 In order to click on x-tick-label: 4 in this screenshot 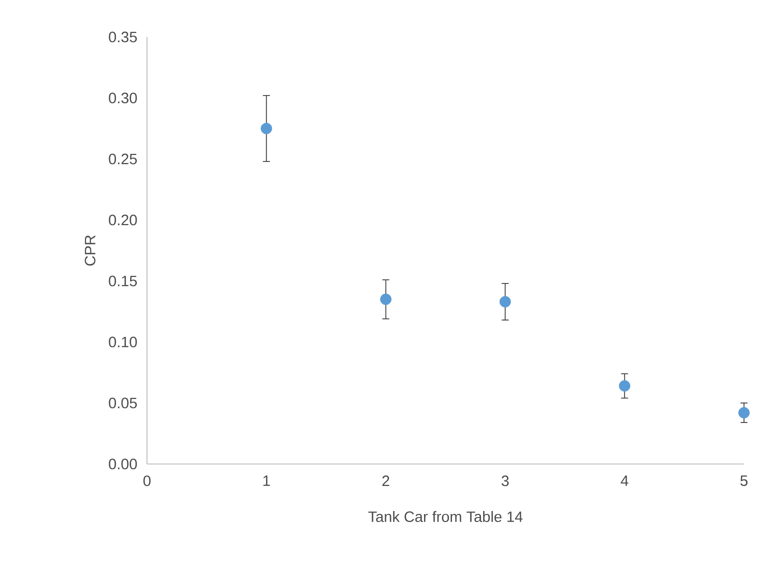, I will do `click(624, 481)`.